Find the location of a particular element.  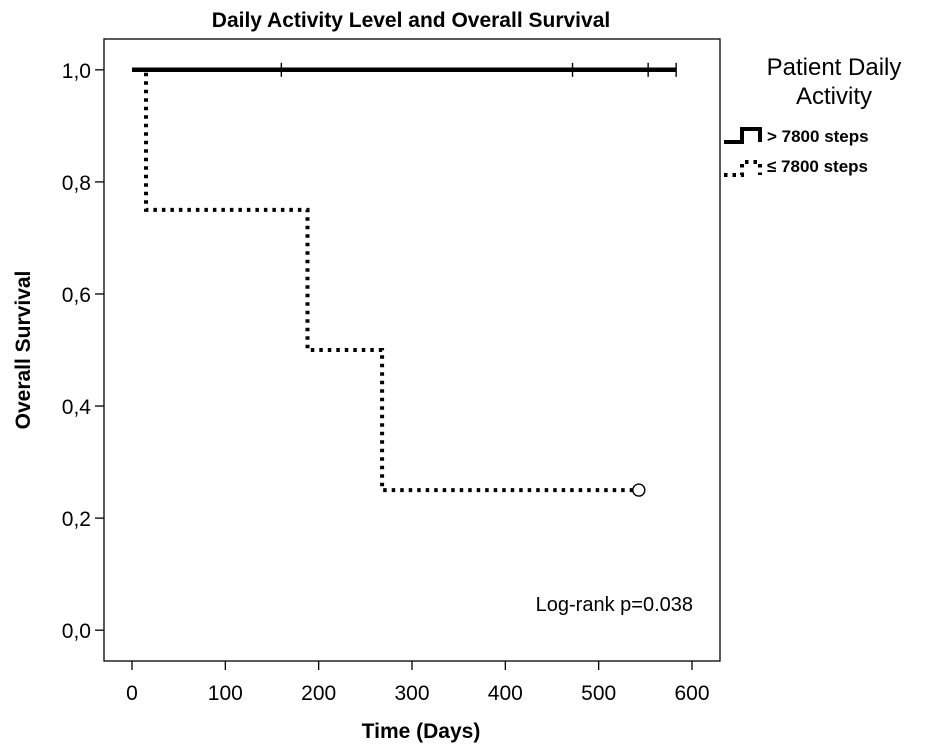

x-tick-label: 0 is located at coordinates (132, 693).